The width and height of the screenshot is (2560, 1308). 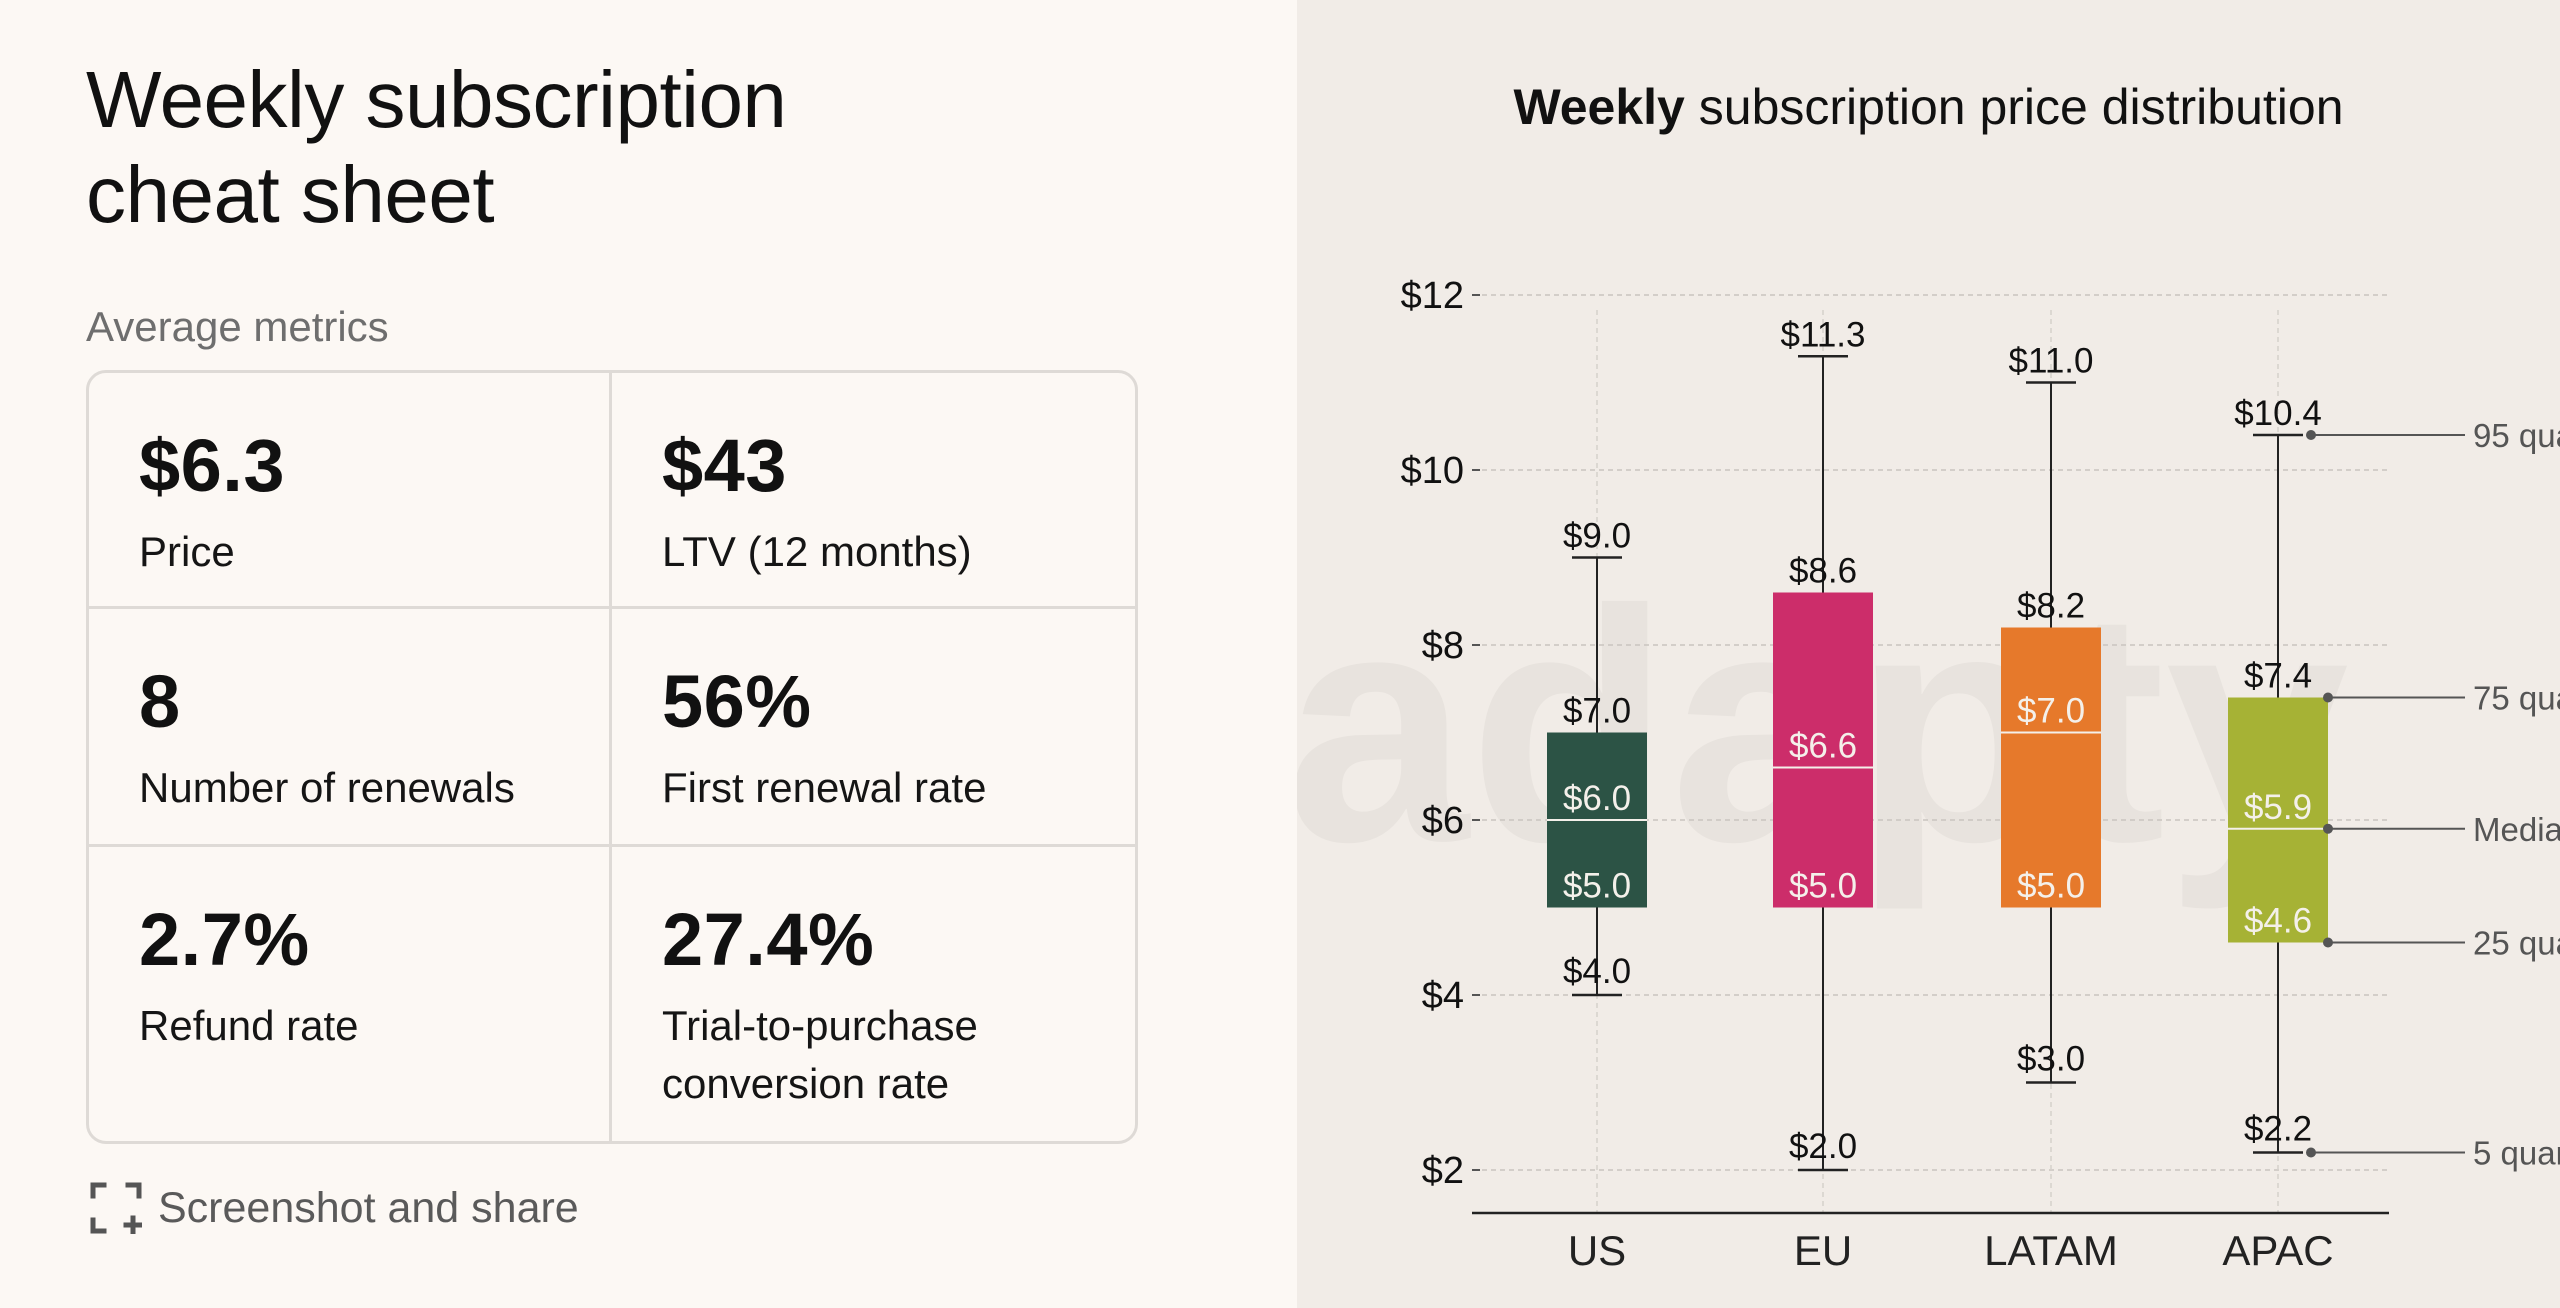 What do you see at coordinates (1432, 296) in the screenshot?
I see `y-tick-label: $12` at bounding box center [1432, 296].